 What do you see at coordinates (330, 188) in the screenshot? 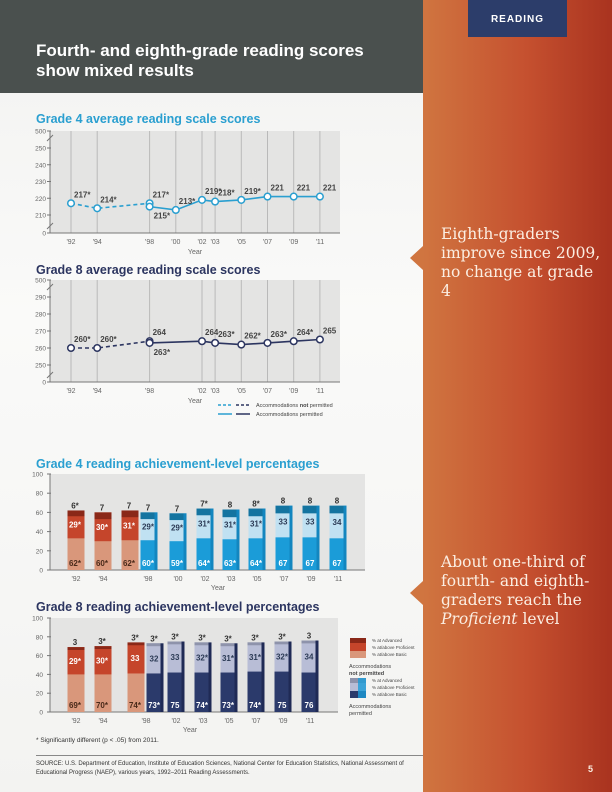
I see `data-label: 221` at bounding box center [330, 188].